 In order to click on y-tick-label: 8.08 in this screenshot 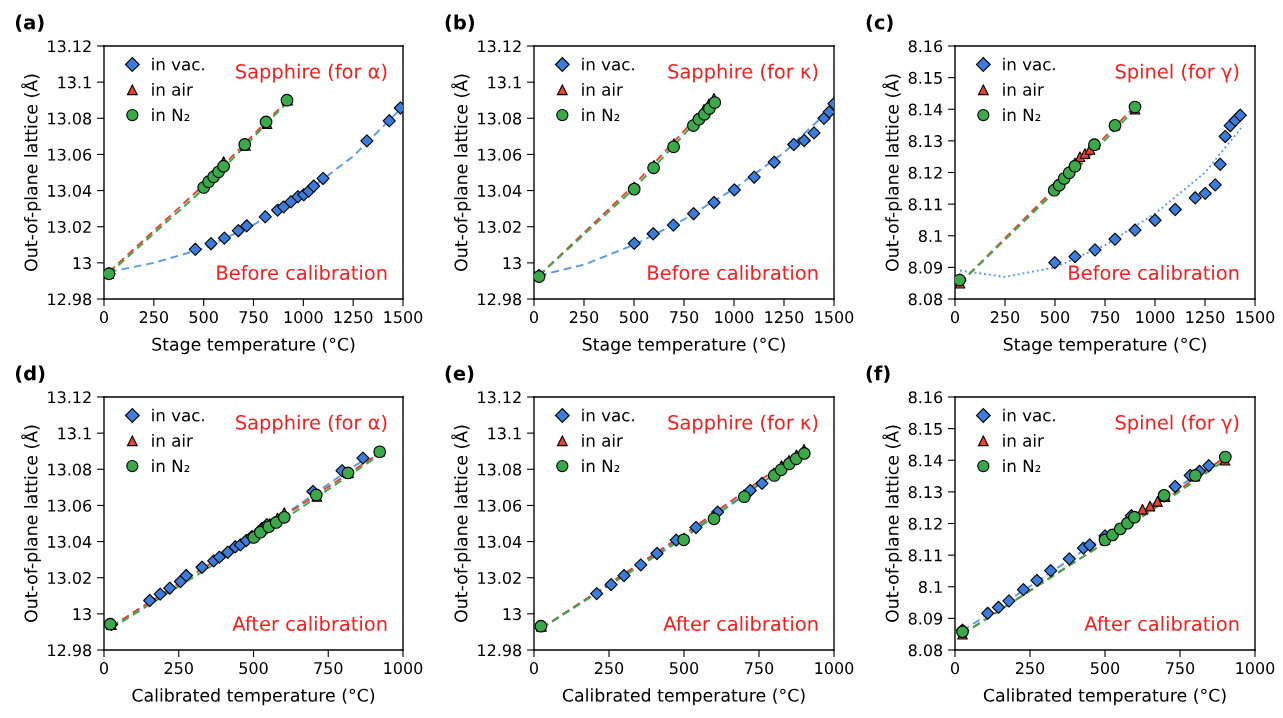, I will do `click(925, 650)`.